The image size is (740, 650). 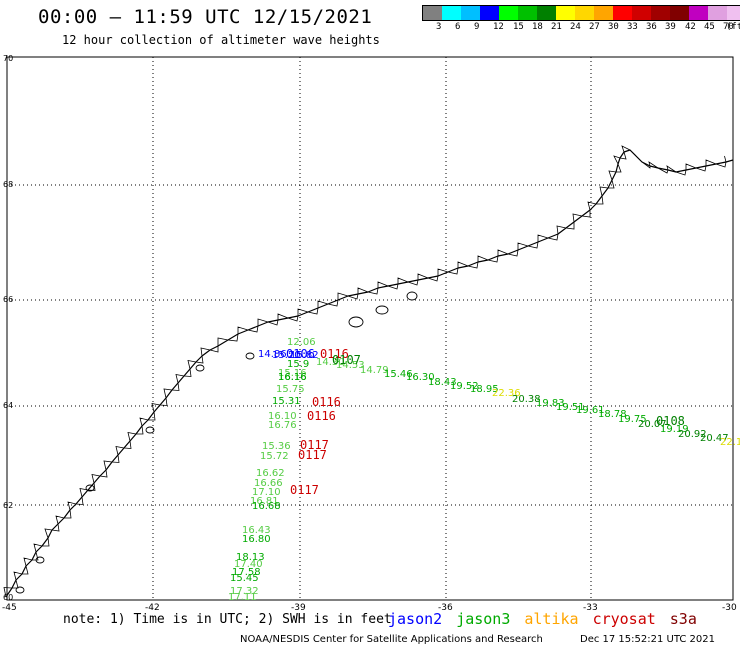 I want to click on legend-value: 39, so click(x=670, y=27).